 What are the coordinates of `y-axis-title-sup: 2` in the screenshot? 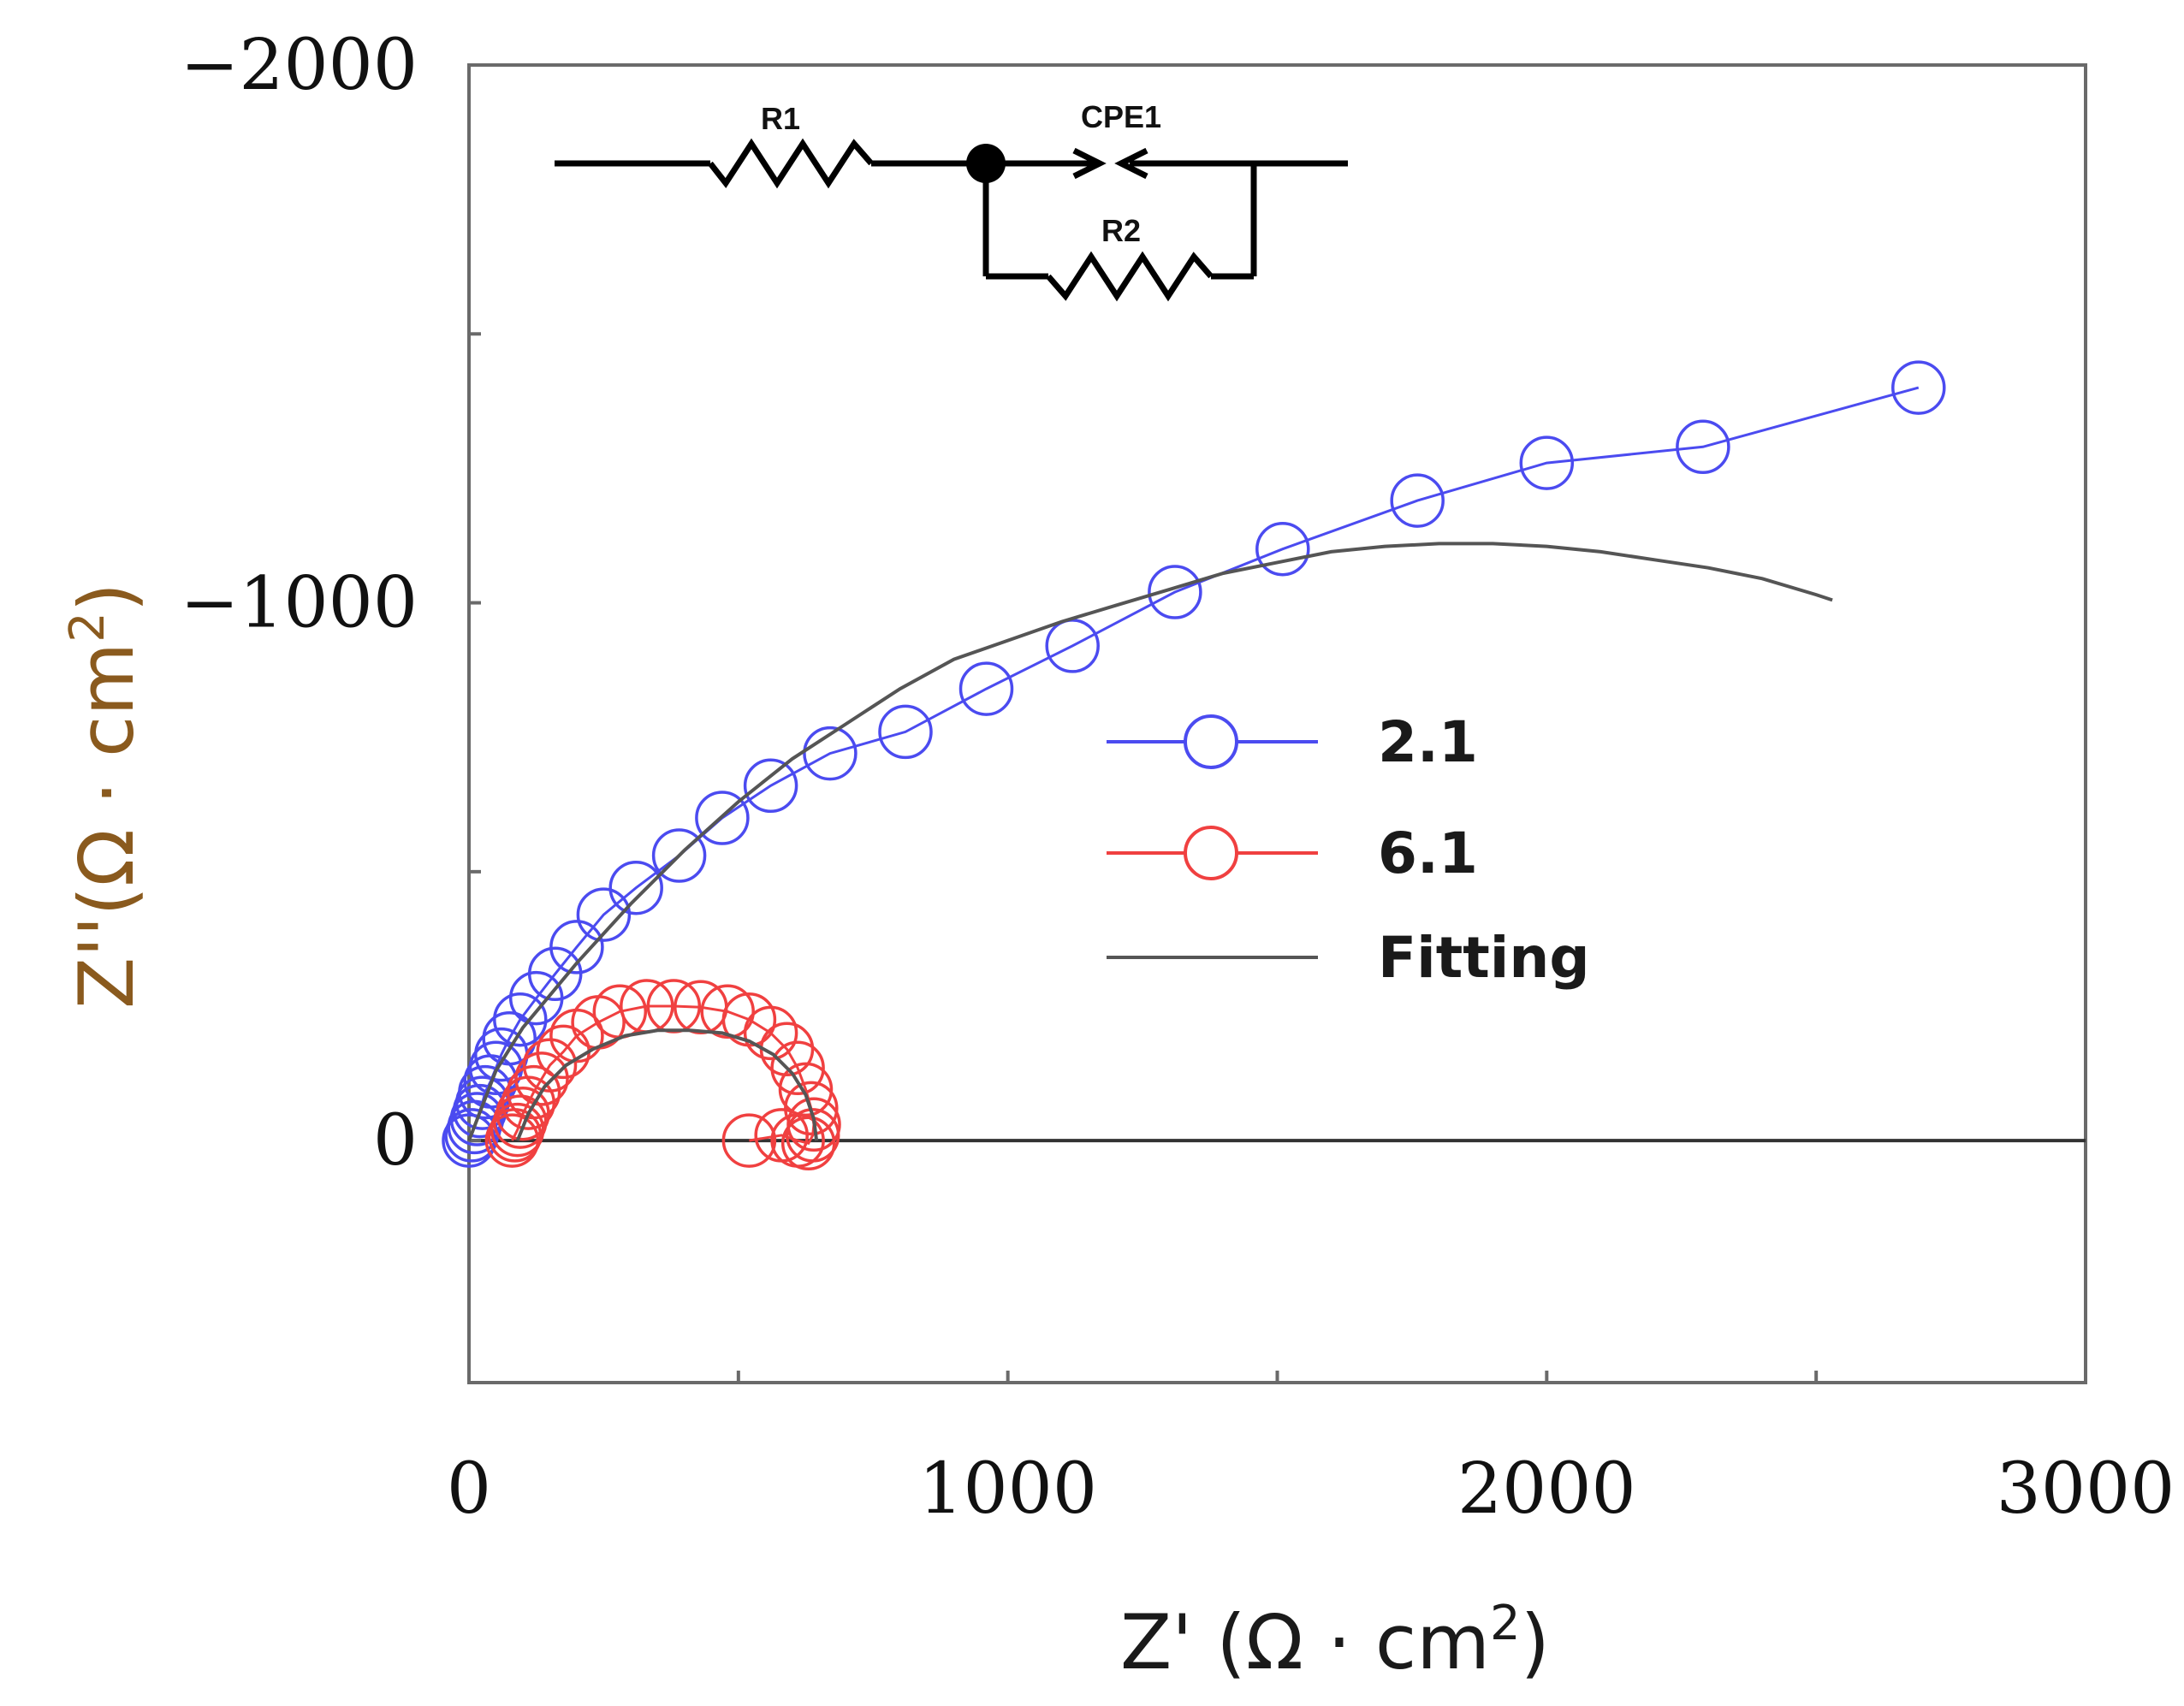 It's located at (88, 627).